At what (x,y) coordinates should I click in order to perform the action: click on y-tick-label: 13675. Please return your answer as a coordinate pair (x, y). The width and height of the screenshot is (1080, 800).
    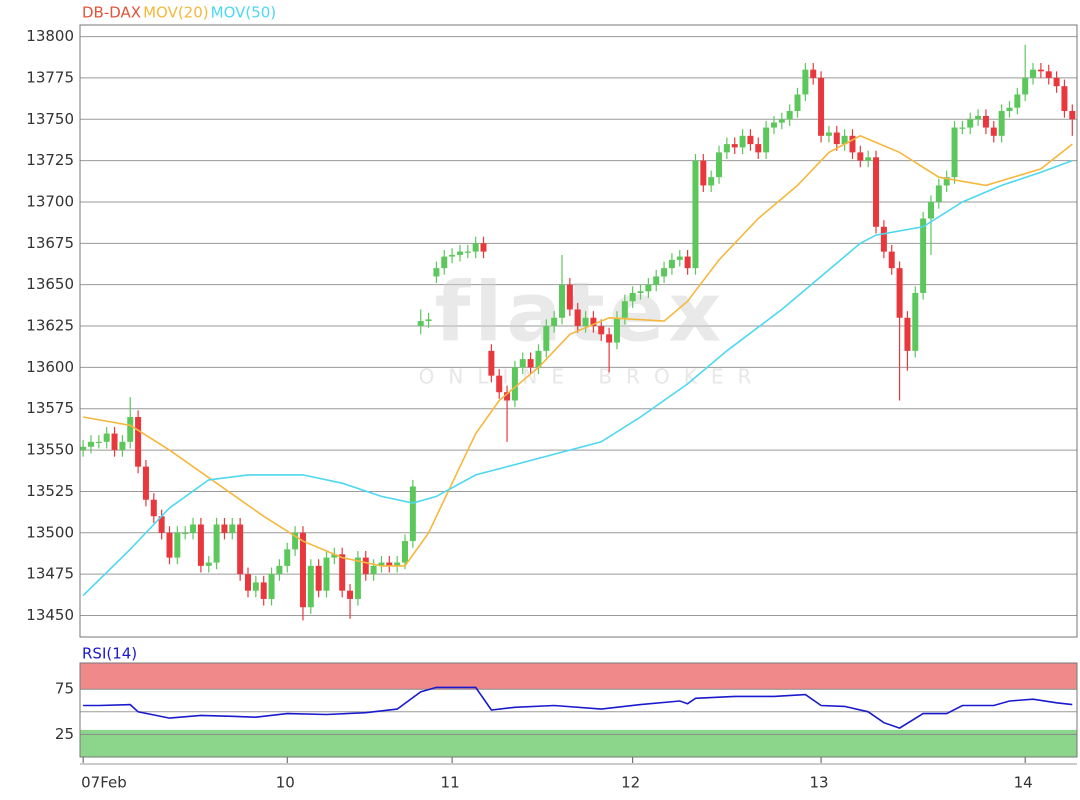
    Looking at the image, I should click on (50, 243).